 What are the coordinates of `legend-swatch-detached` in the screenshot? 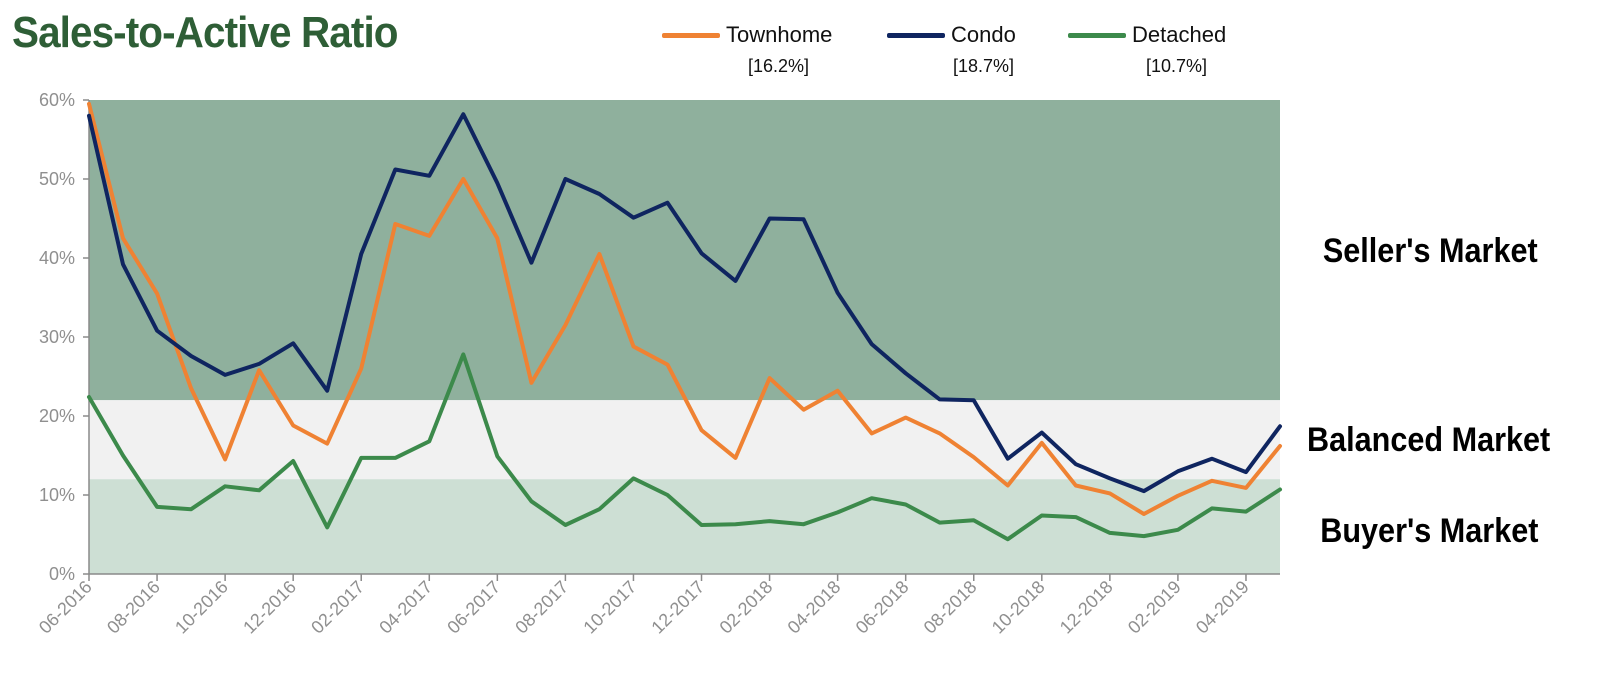 It's located at (1097, 35).